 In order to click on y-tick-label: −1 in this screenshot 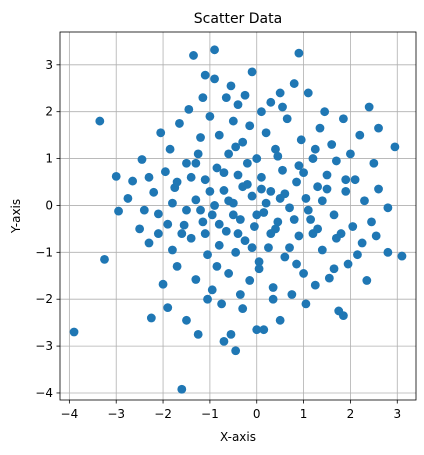, I will do `click(44, 252)`.